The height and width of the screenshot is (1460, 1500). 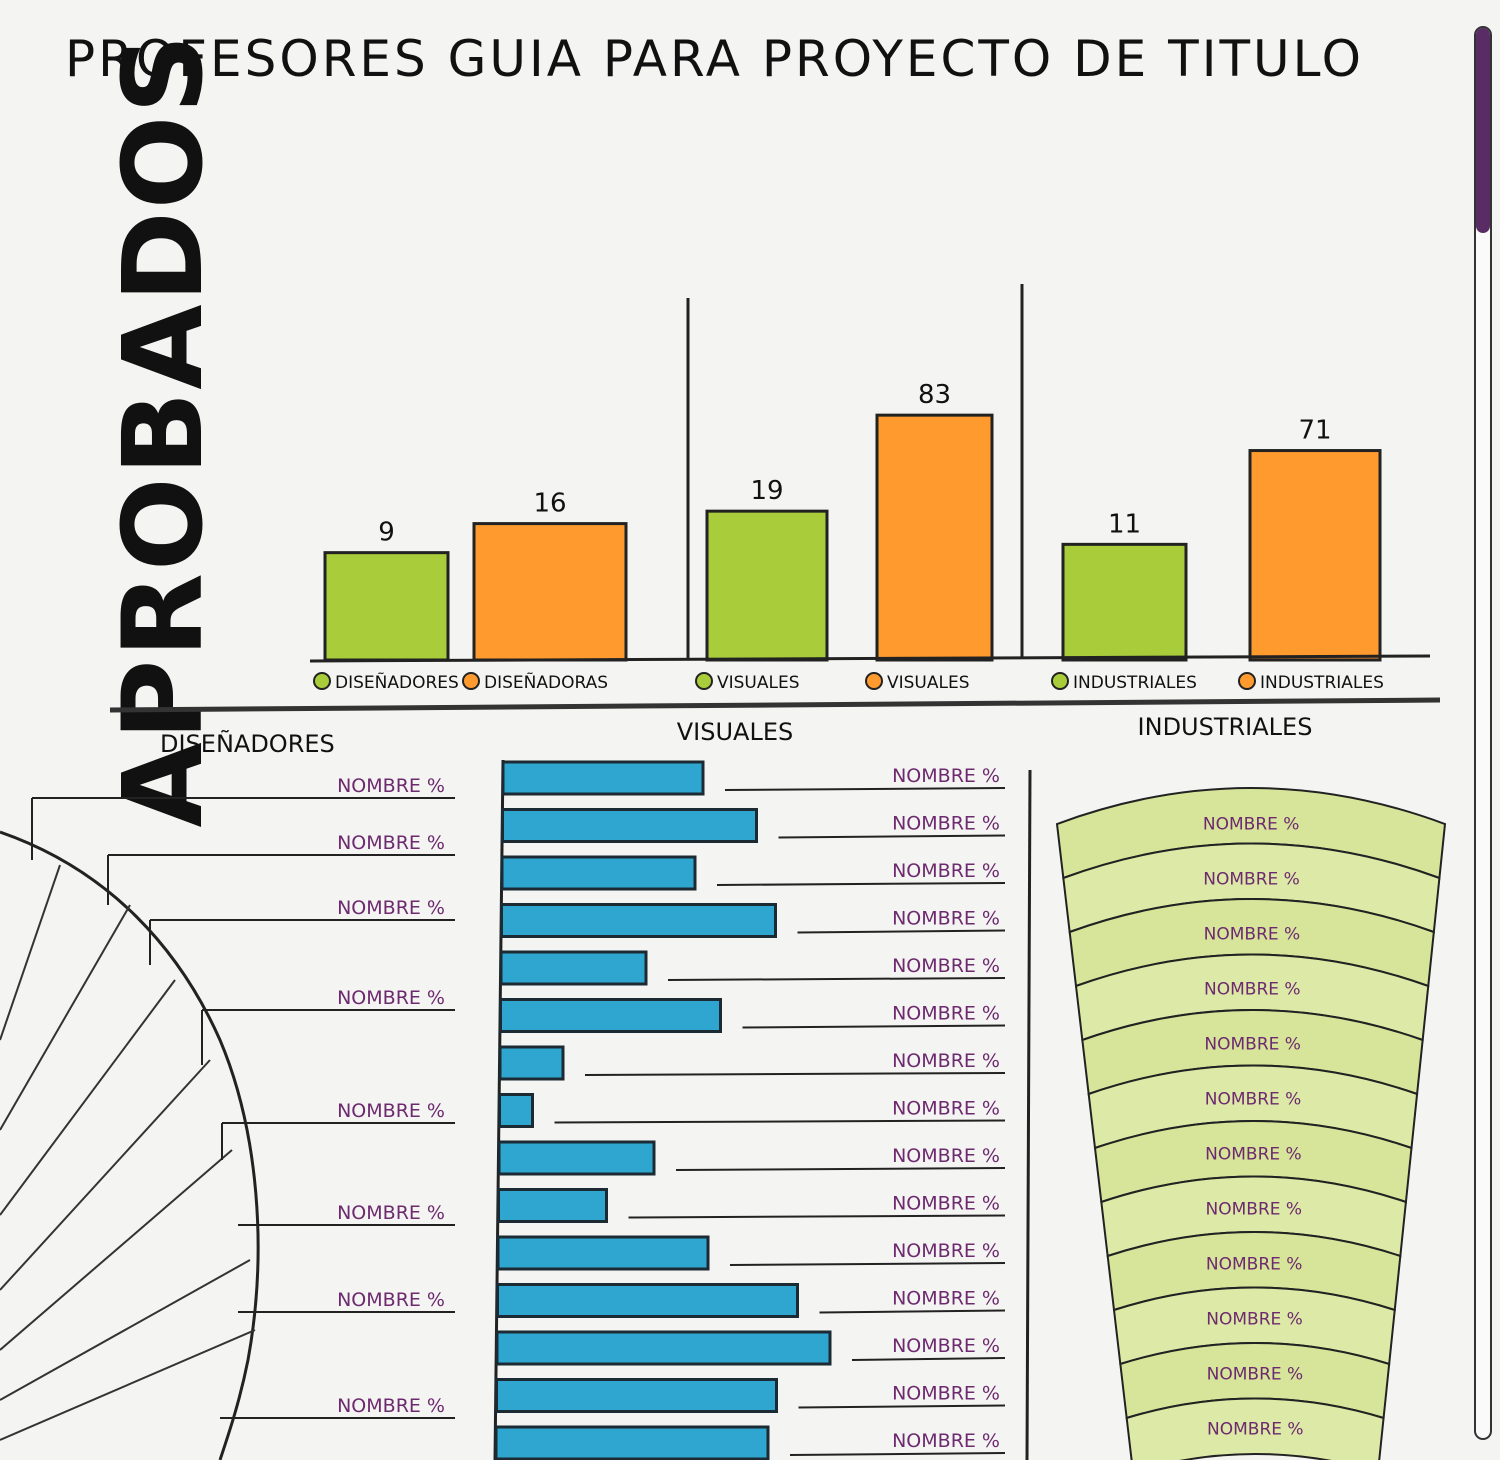 What do you see at coordinates (1225, 727) in the screenshot?
I see `funnel-title: INDUSTRIALES` at bounding box center [1225, 727].